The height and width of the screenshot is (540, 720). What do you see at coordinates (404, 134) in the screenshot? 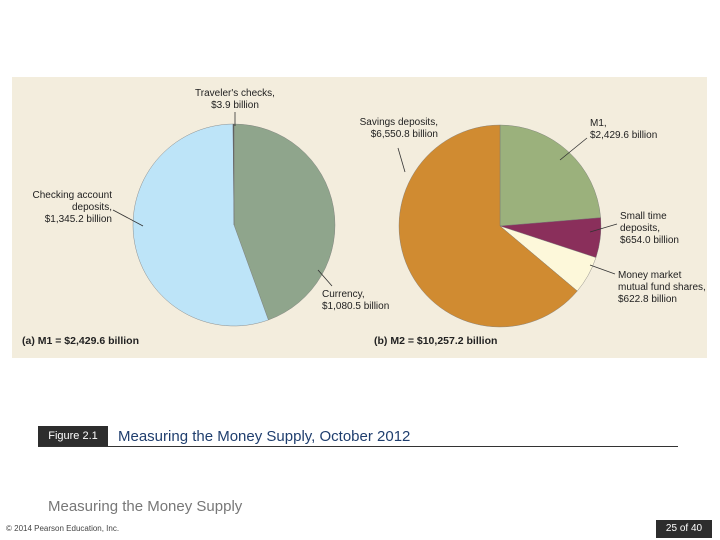
I see `value-label: $6,550.8 billion` at bounding box center [404, 134].